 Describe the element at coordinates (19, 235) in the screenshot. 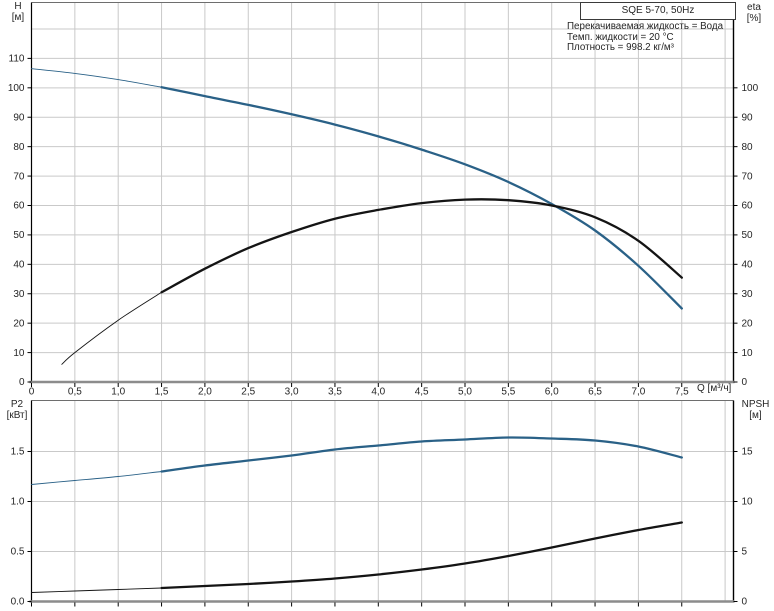

I see `left-tick-label: 50` at that location.